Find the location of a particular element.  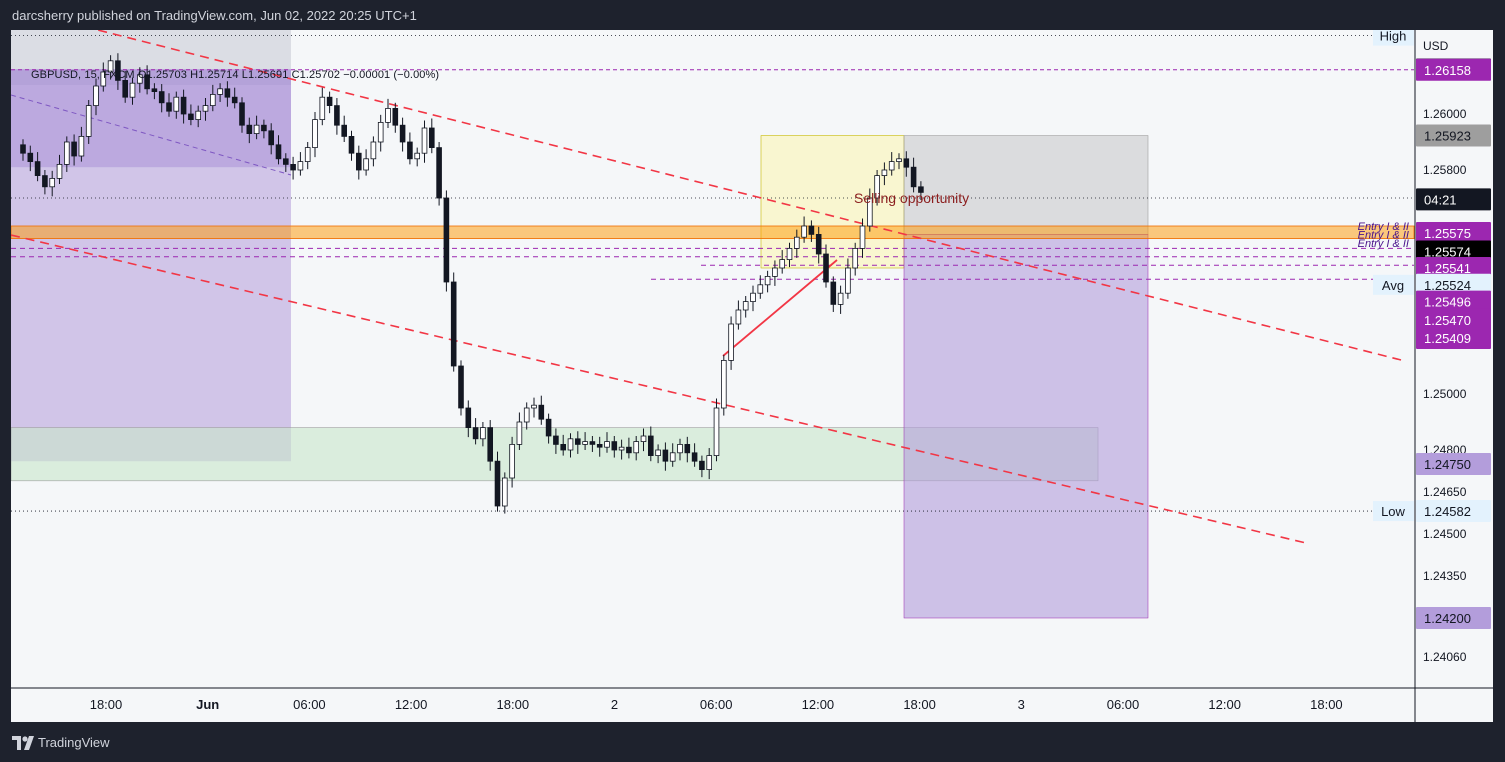

x-tick-label: Jun is located at coordinates (207, 704).